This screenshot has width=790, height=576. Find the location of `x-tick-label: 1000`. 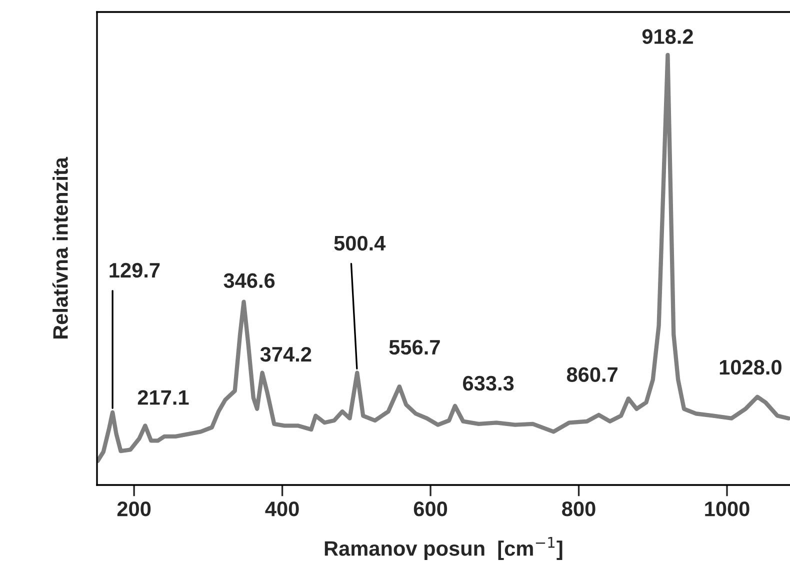

x-tick-label: 1000 is located at coordinates (727, 509).